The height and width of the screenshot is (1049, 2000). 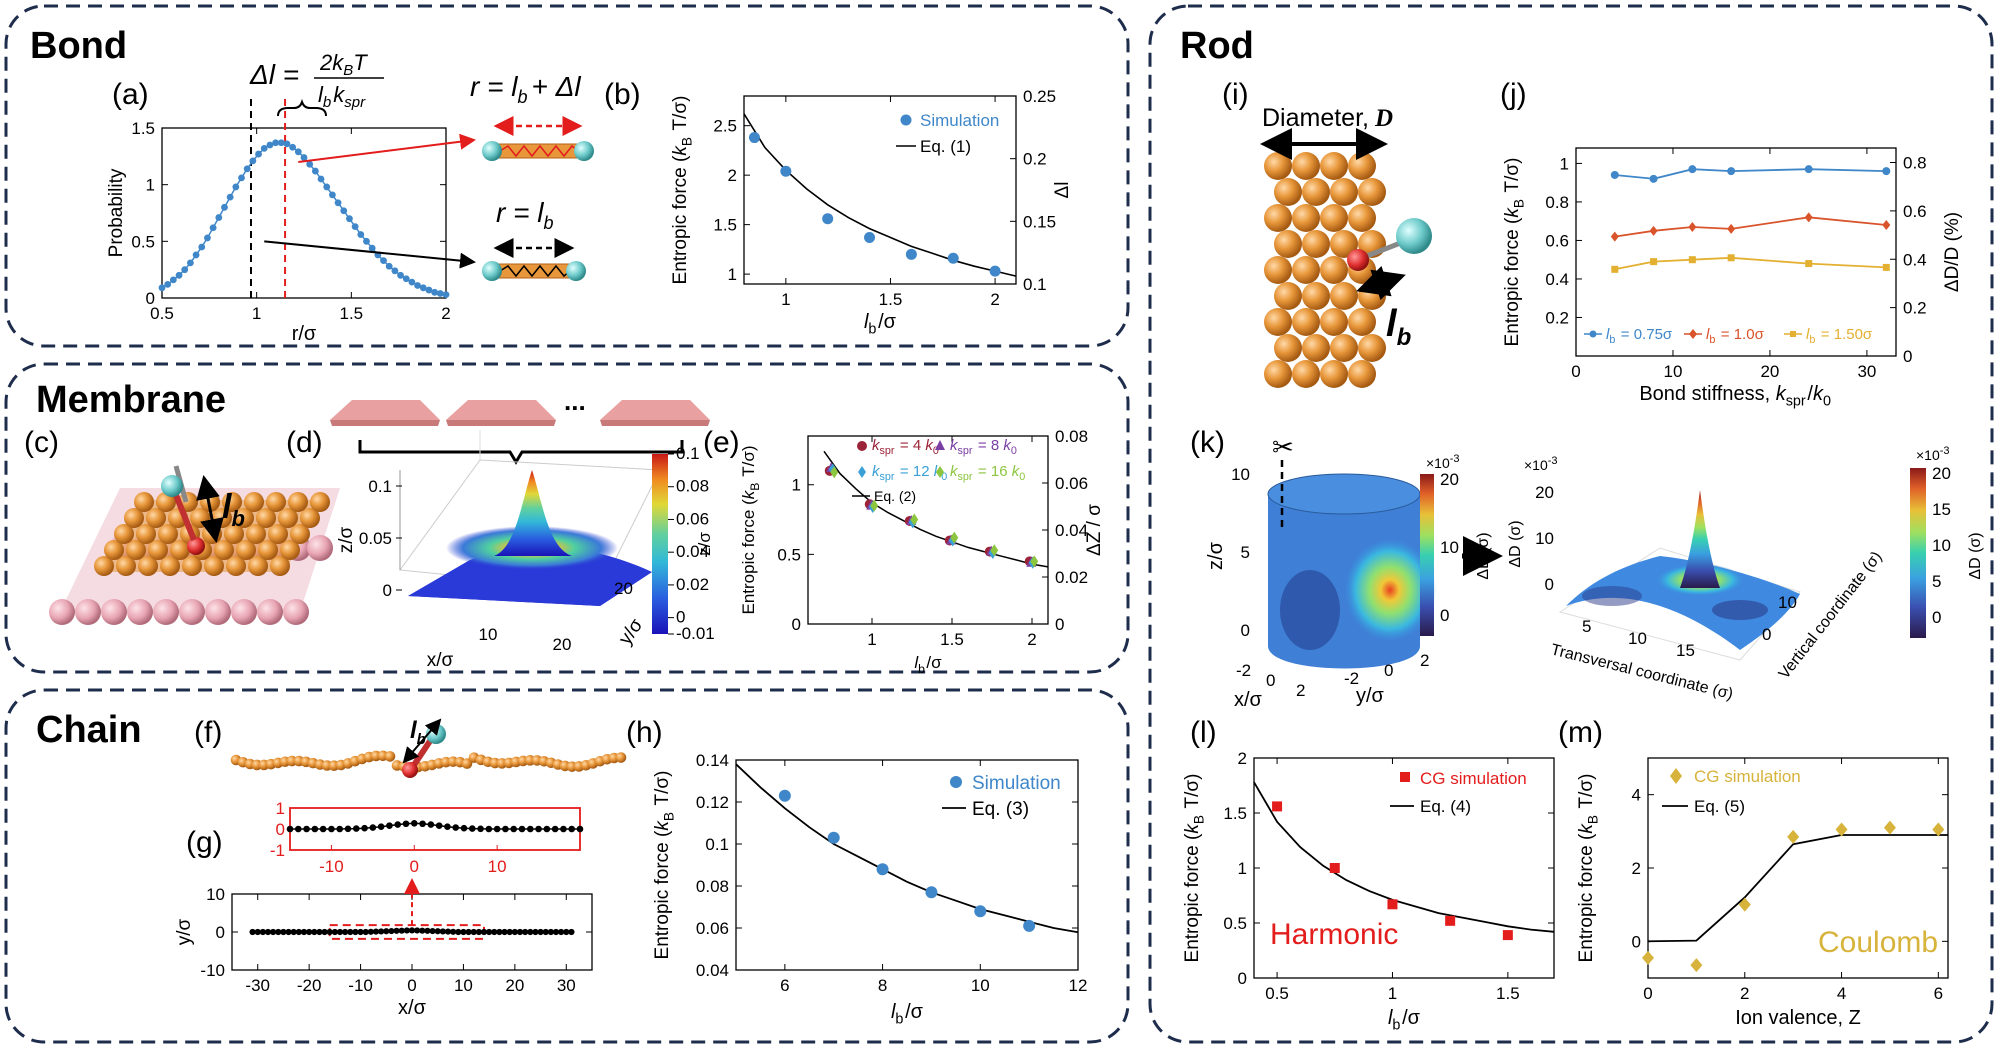 What do you see at coordinates (257, 985) in the screenshot?
I see `x-tick-label: -30` at bounding box center [257, 985].